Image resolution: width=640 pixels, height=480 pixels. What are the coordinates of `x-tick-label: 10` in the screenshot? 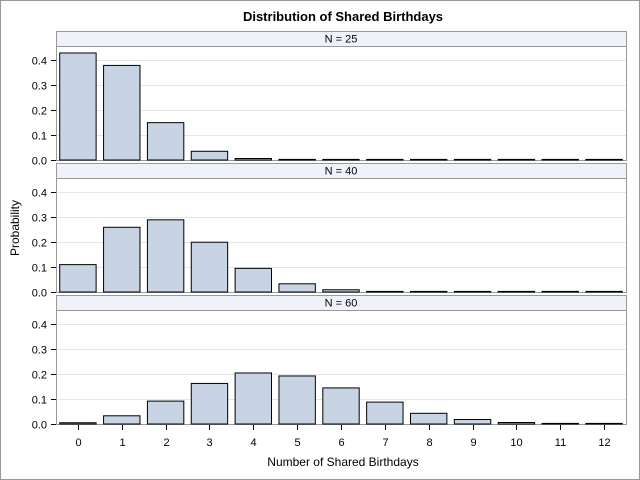 It's located at (516, 443).